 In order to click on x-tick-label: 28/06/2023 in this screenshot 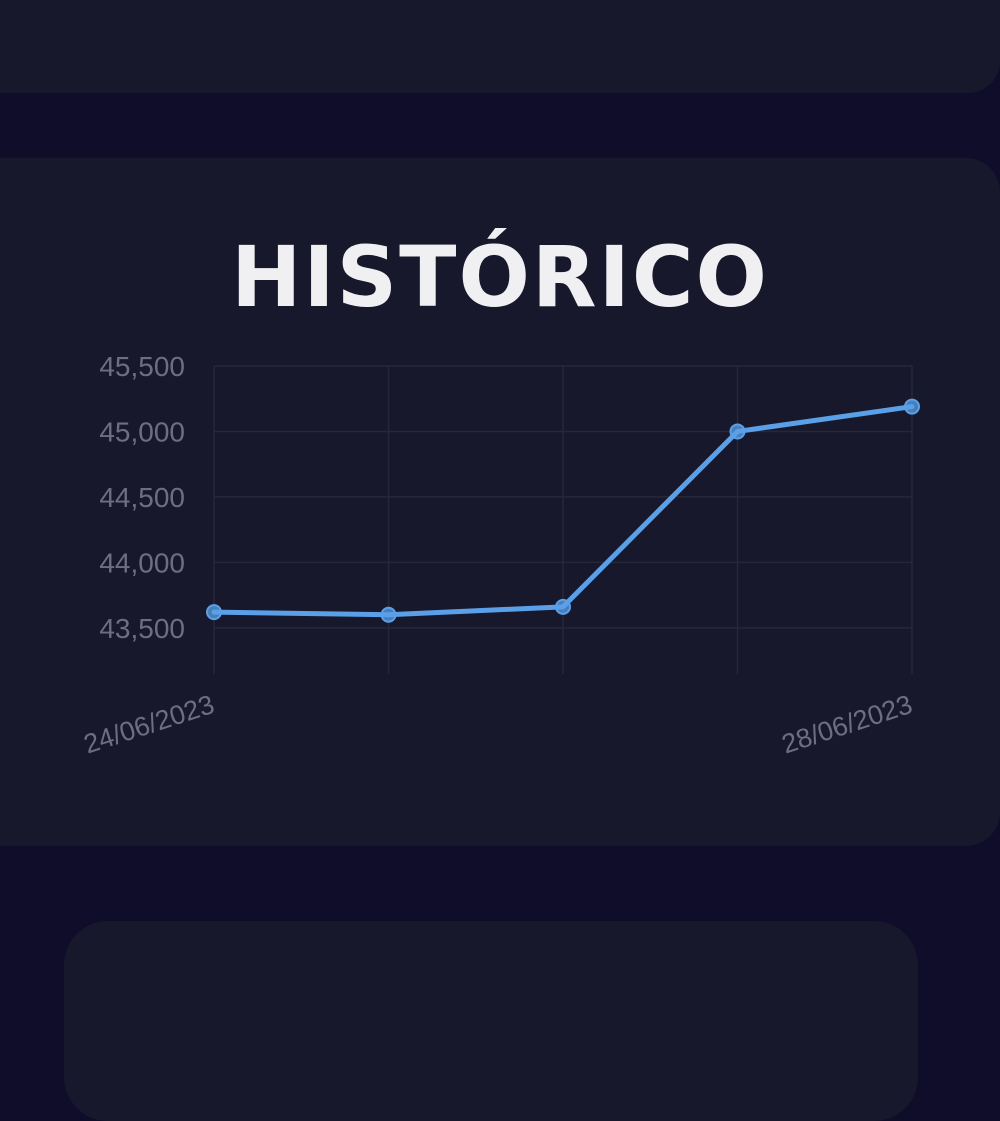, I will do `click(847, 724)`.